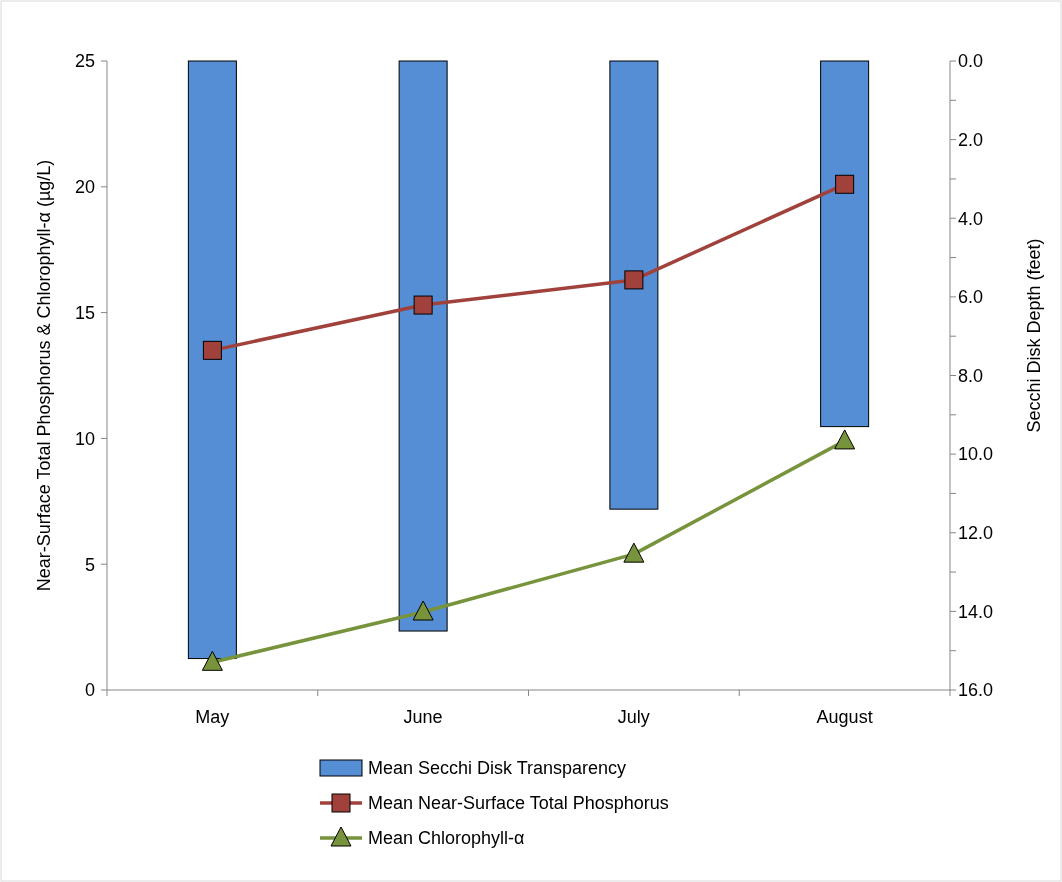 The image size is (1062, 882). I want to click on legend-label: Mean Secchi Disk Transparency, so click(497, 768).